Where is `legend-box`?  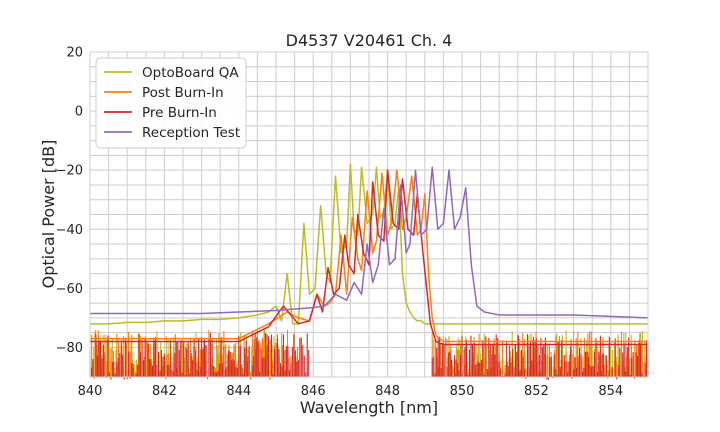
legend-box is located at coordinates (171, 103).